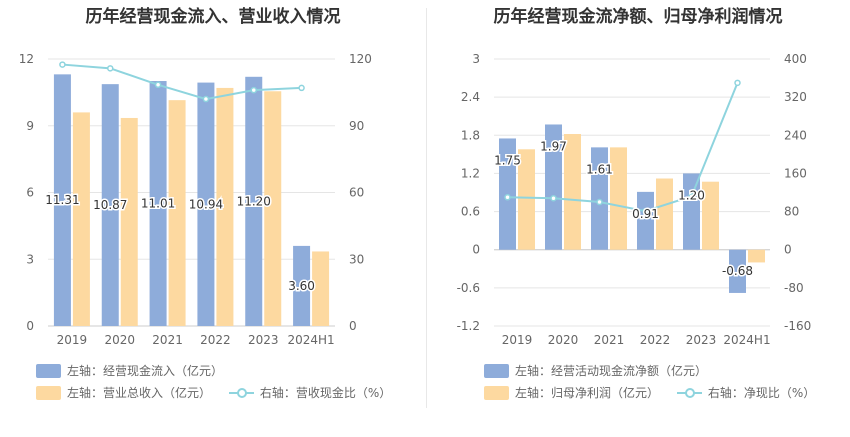 This screenshot has height=437, width=850. Describe the element at coordinates (795, 59) in the screenshot. I see `right-axis-tick: 400` at that location.